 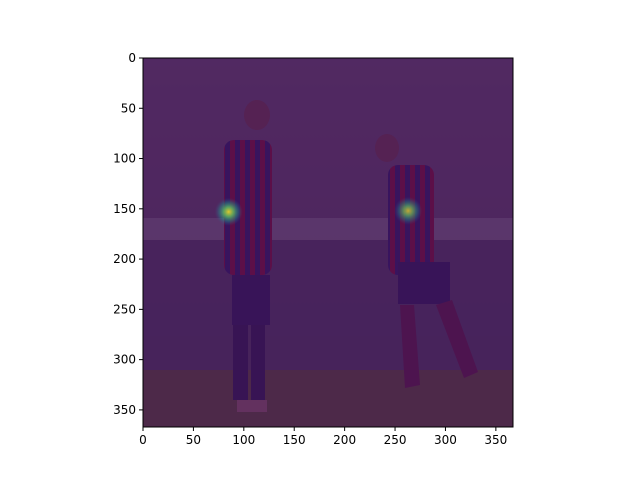 I want to click on y-tick-label: 250, so click(x=124, y=309).